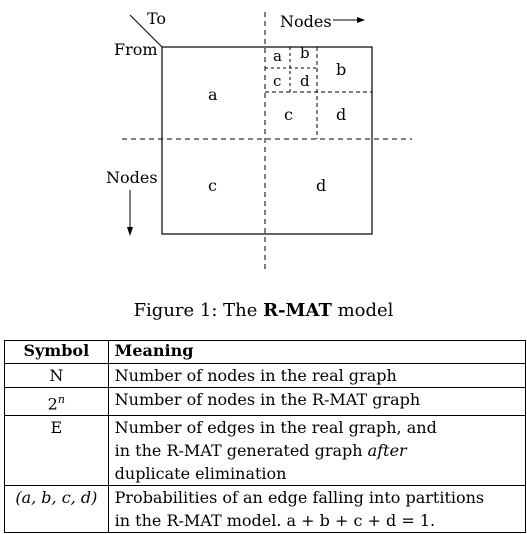 The height and width of the screenshot is (534, 527). What do you see at coordinates (317, 352) in the screenshot?
I see `header-meaning: Meaning` at bounding box center [317, 352].